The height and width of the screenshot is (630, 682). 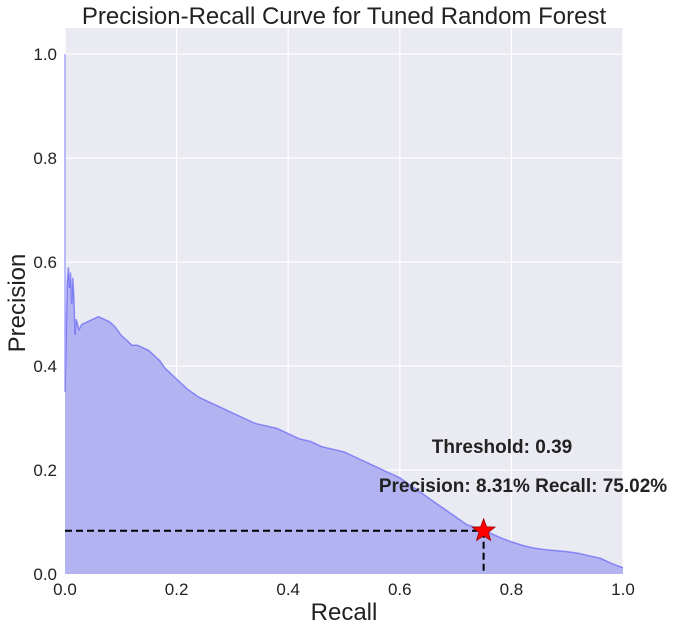 I want to click on metrics-annotation: Precision: 8.31% Recall: 75.02%, so click(x=523, y=486).